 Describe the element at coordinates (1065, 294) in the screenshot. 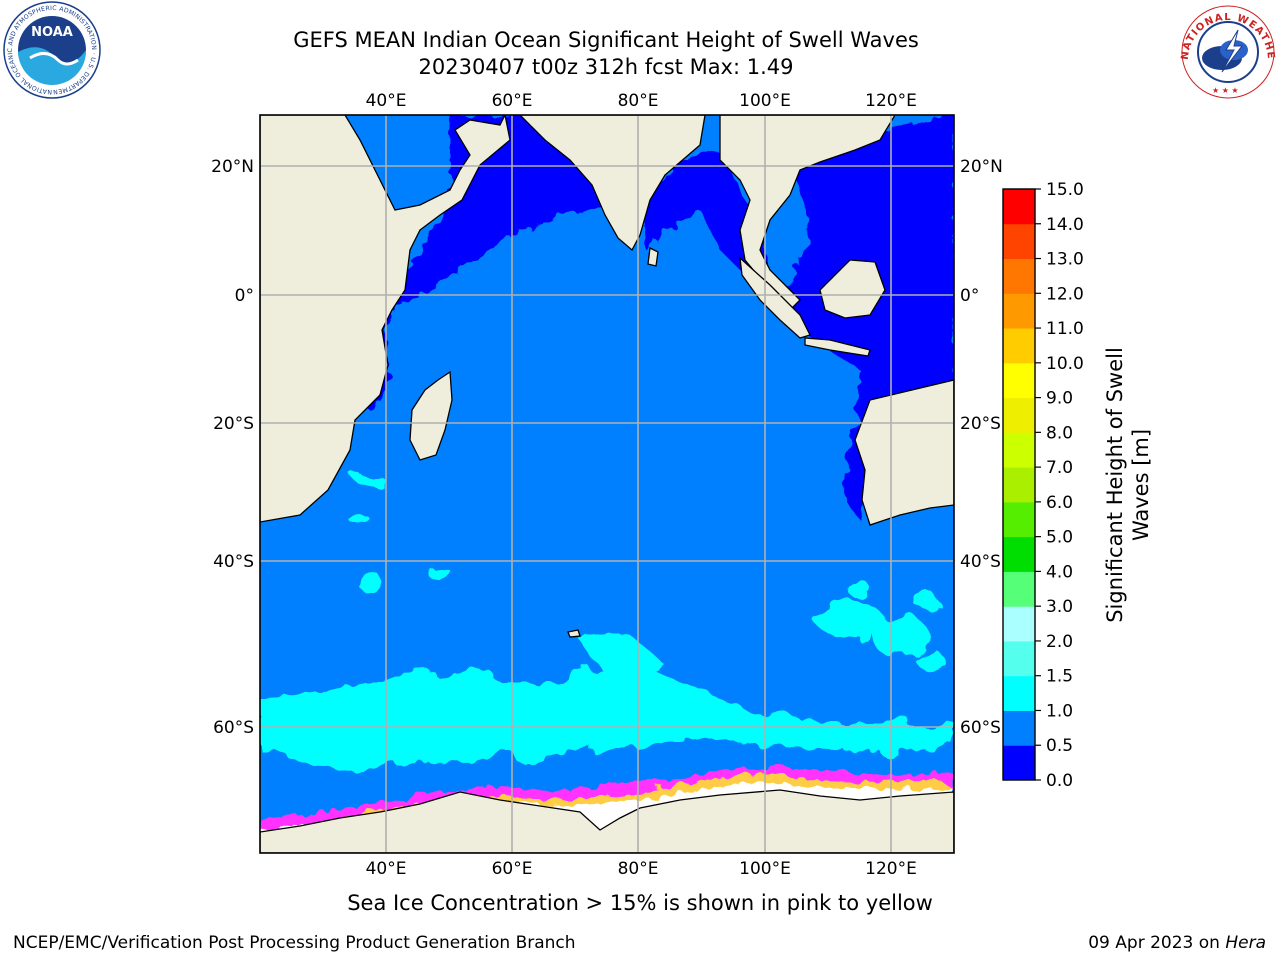

I see `colorbar-tick-label: 12.0` at that location.